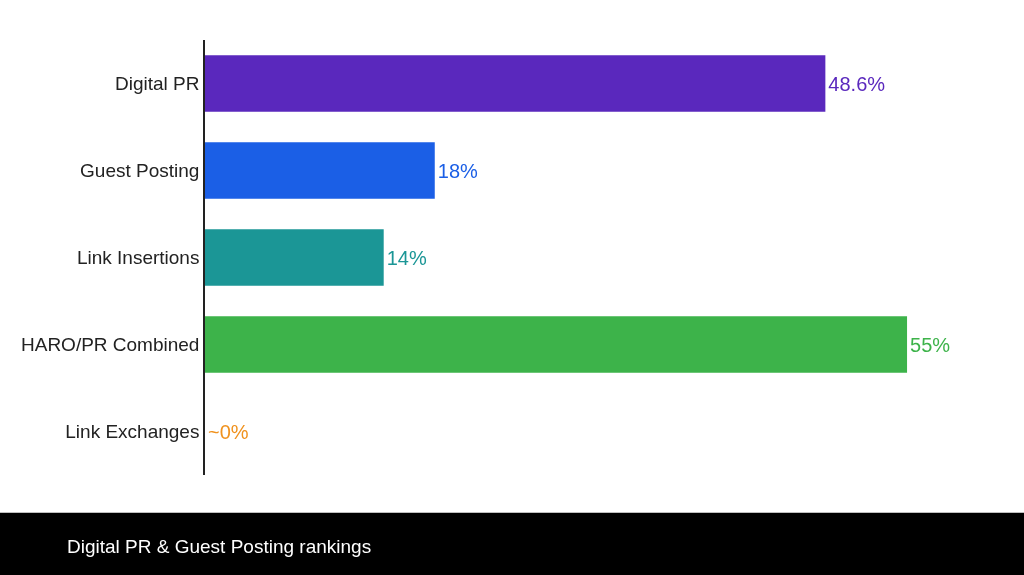 This screenshot has width=1024, height=575. What do you see at coordinates (228, 431) in the screenshot?
I see `data-label: ~0%` at bounding box center [228, 431].